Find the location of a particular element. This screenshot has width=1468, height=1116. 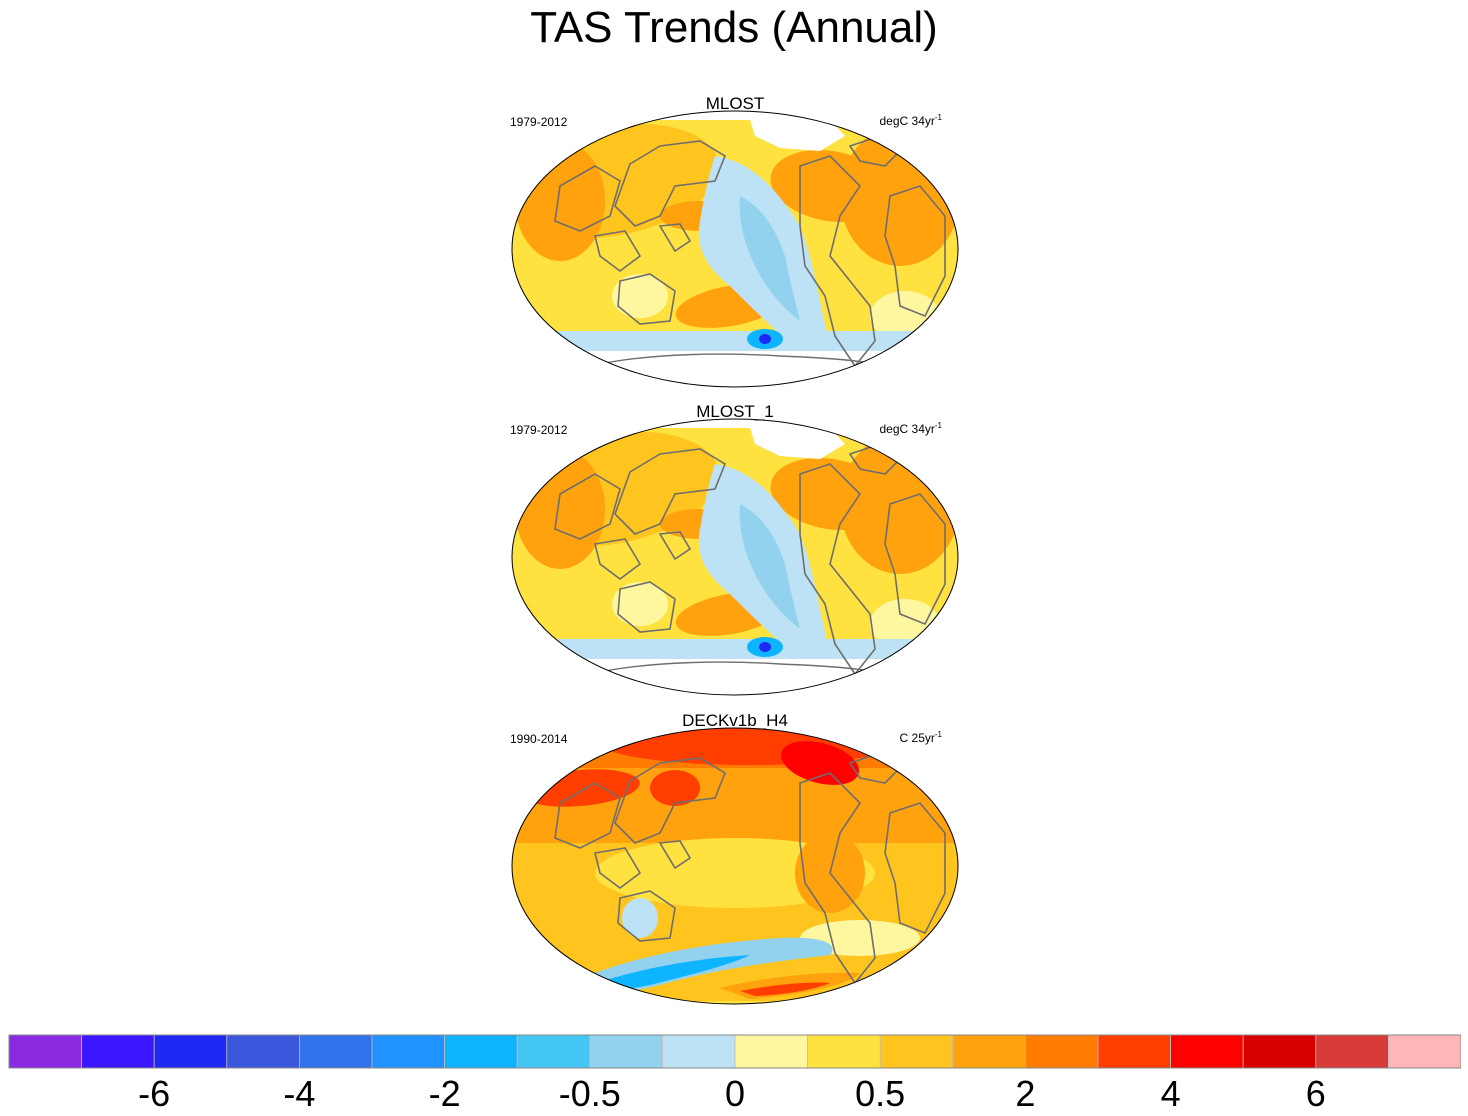

units-text: C 25yr is located at coordinates (917, 738).